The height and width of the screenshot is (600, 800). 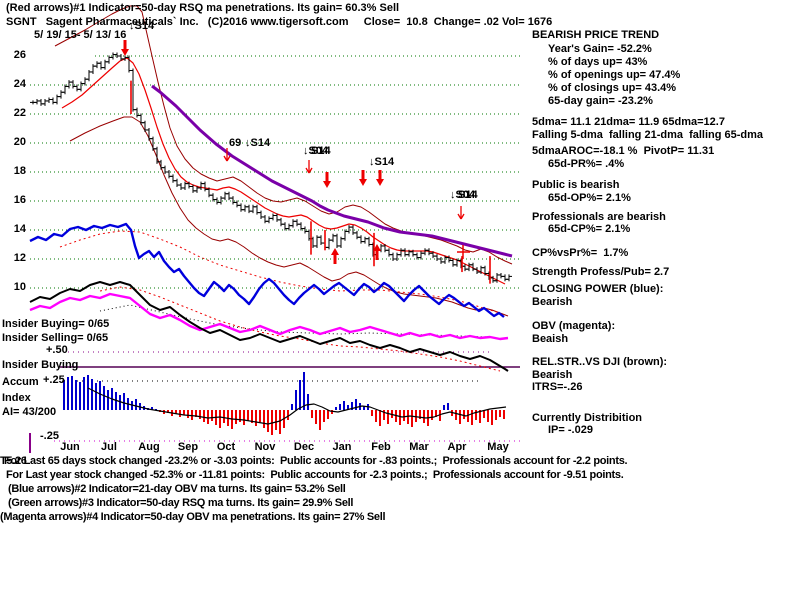 What do you see at coordinates (19, 229) in the screenshot?
I see `y-tick-14: 14` at bounding box center [19, 229].